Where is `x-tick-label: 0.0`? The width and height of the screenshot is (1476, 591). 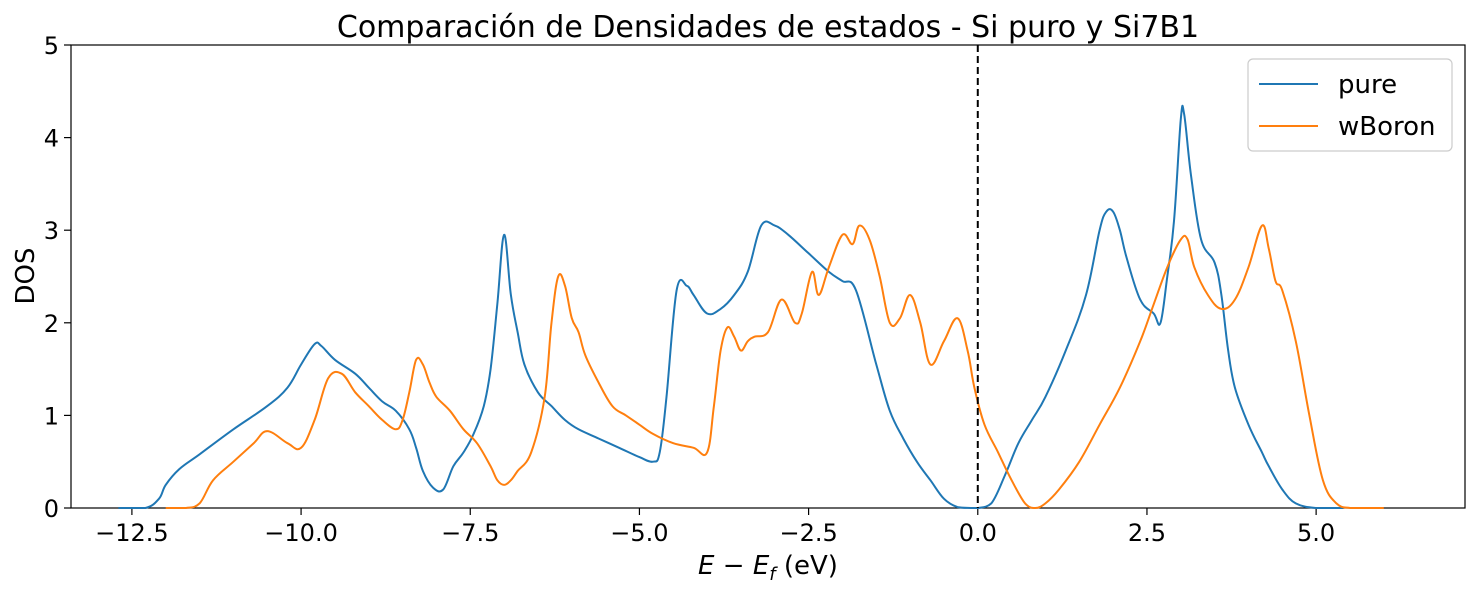 x-tick-label: 0.0 is located at coordinates (978, 533).